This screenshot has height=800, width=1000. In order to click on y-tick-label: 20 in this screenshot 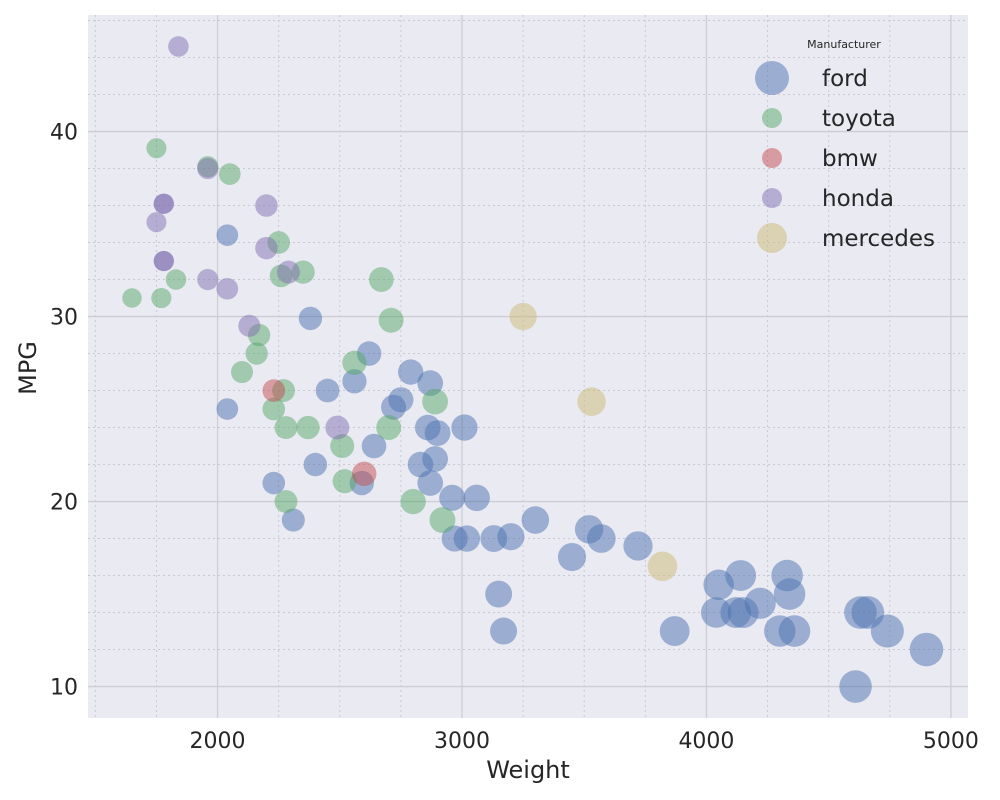, I will do `click(64, 503)`.